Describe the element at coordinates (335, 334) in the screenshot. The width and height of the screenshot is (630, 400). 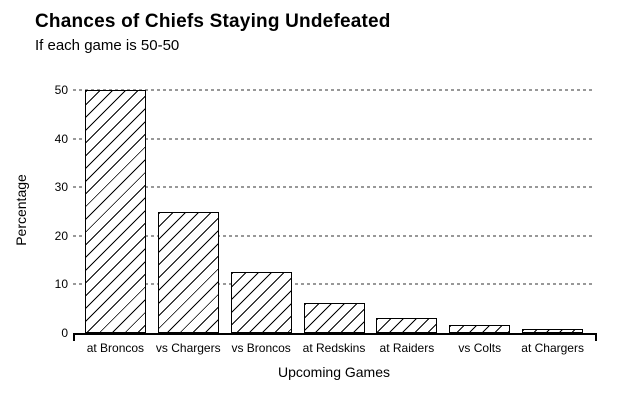
I see `x-axis-line` at that location.